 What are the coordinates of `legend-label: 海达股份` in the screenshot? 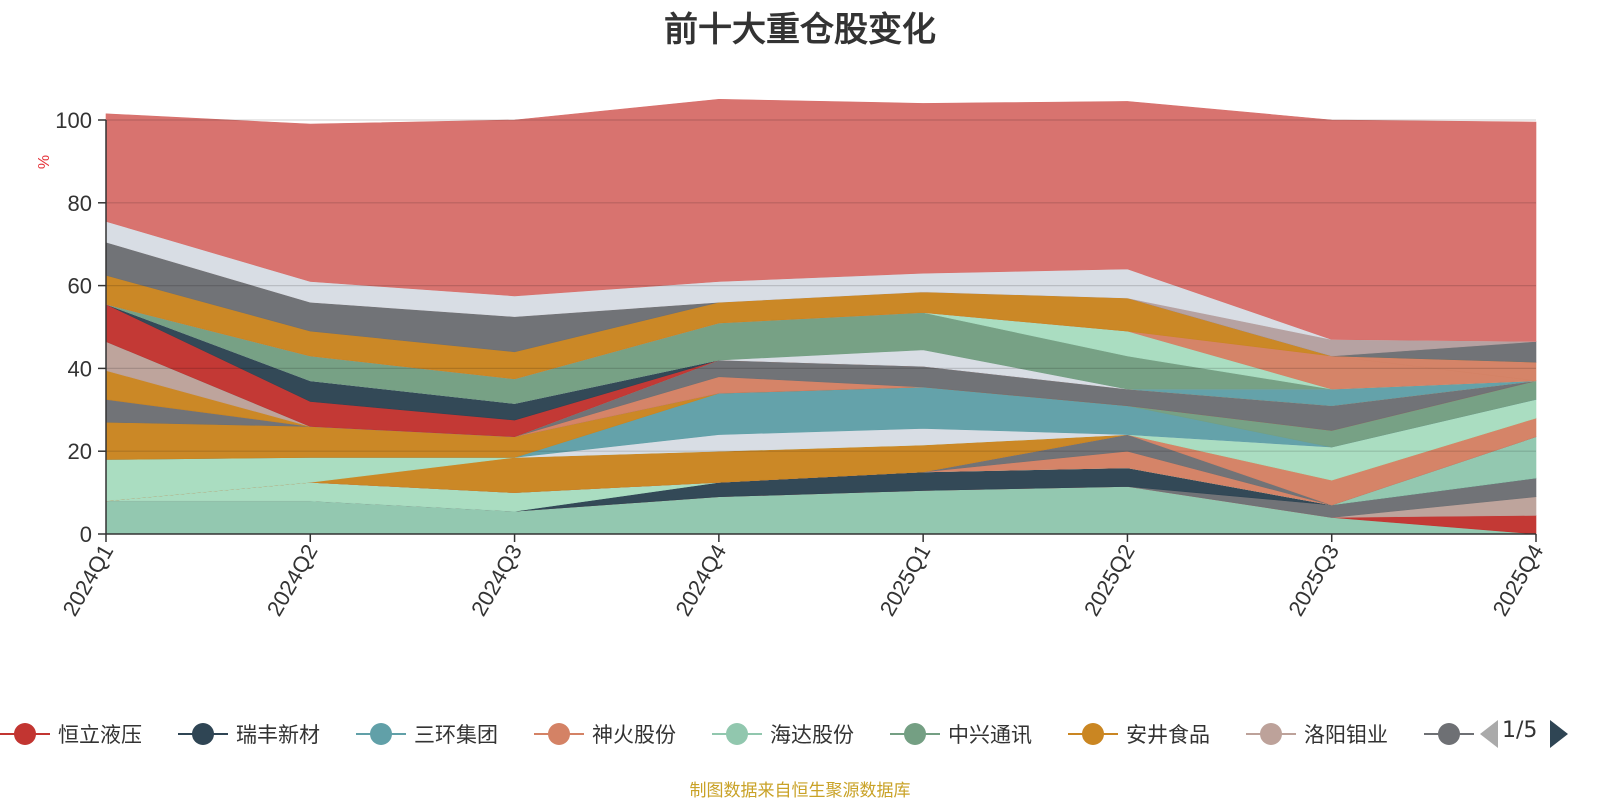 It's located at (812, 735).